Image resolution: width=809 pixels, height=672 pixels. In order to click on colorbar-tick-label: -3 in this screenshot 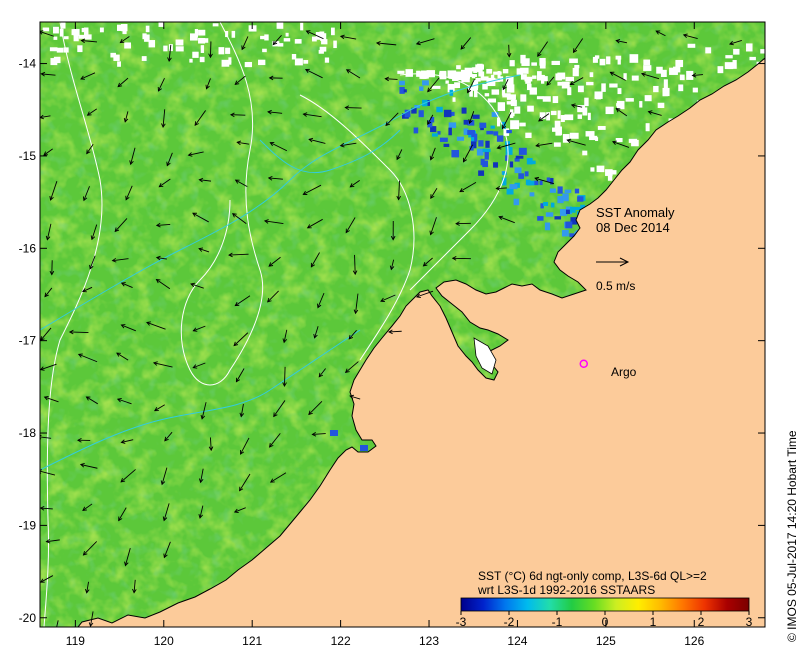, I will do `click(461, 622)`.